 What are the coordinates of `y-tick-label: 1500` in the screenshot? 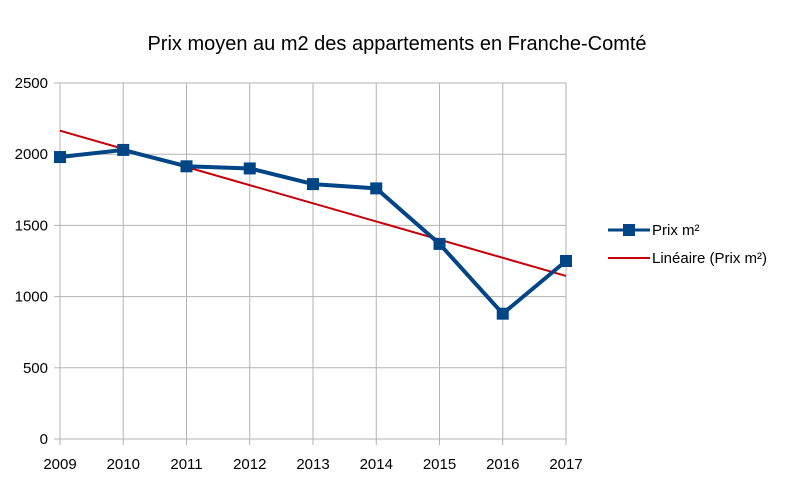 It's located at (31, 225).